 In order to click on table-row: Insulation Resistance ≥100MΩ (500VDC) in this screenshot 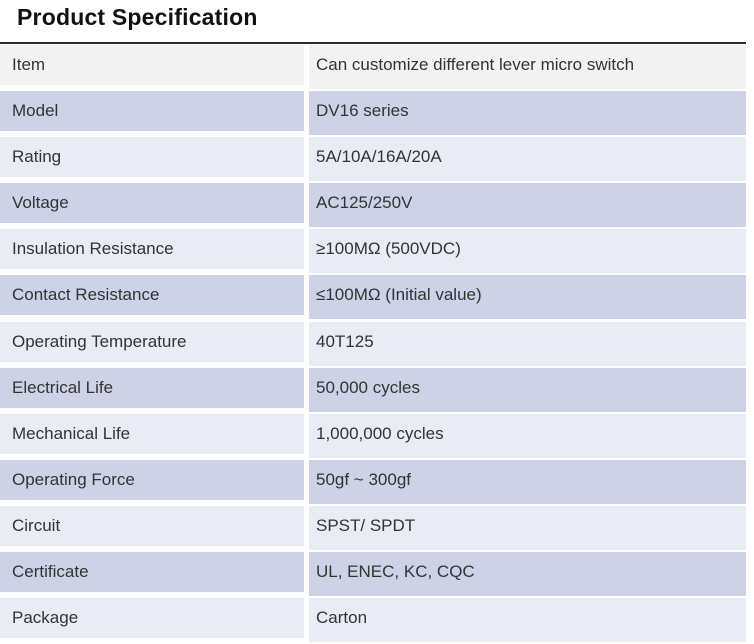, I will do `click(373, 252)`.